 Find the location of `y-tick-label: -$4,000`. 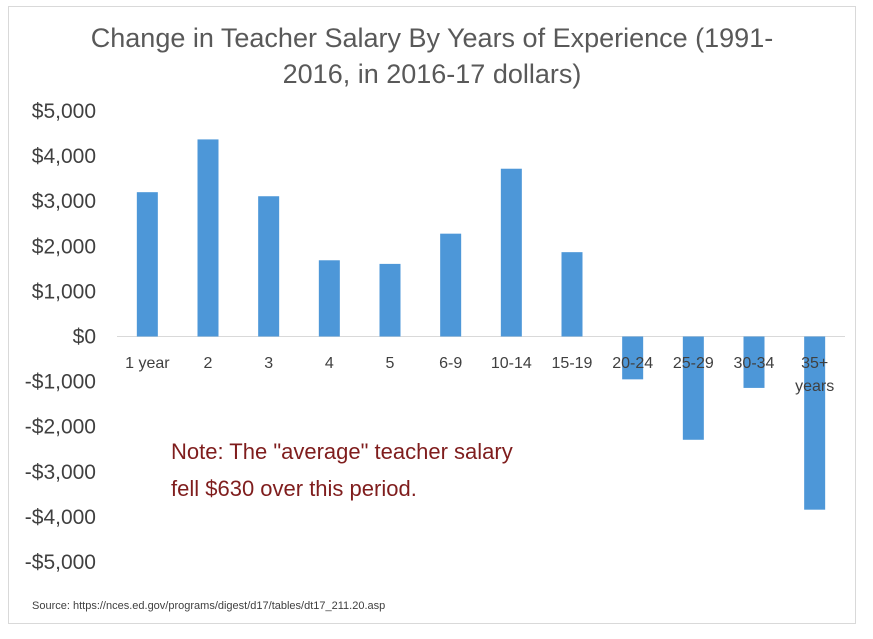

y-tick-label: -$4,000 is located at coordinates (60, 517).